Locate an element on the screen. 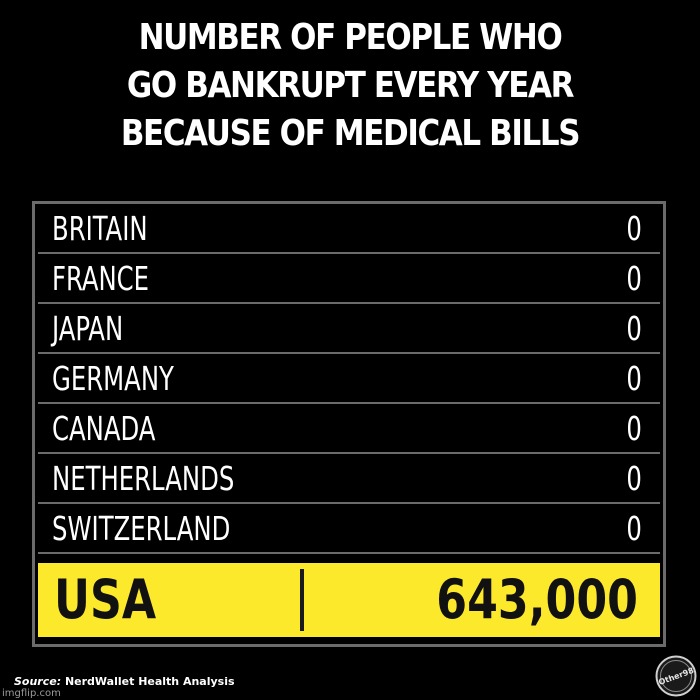 This screenshot has width=700, height=700. country-label: JAPAN is located at coordinates (88, 328).